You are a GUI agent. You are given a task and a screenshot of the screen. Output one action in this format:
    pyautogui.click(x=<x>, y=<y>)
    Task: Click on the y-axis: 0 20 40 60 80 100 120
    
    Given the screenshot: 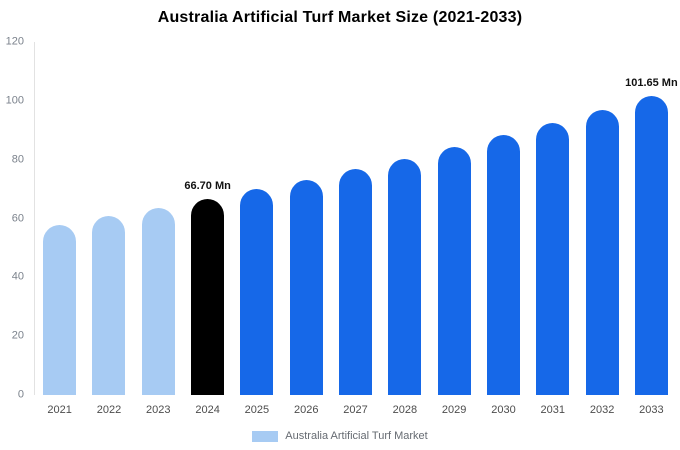 What is the action you would take?
    pyautogui.click(x=14, y=218)
    